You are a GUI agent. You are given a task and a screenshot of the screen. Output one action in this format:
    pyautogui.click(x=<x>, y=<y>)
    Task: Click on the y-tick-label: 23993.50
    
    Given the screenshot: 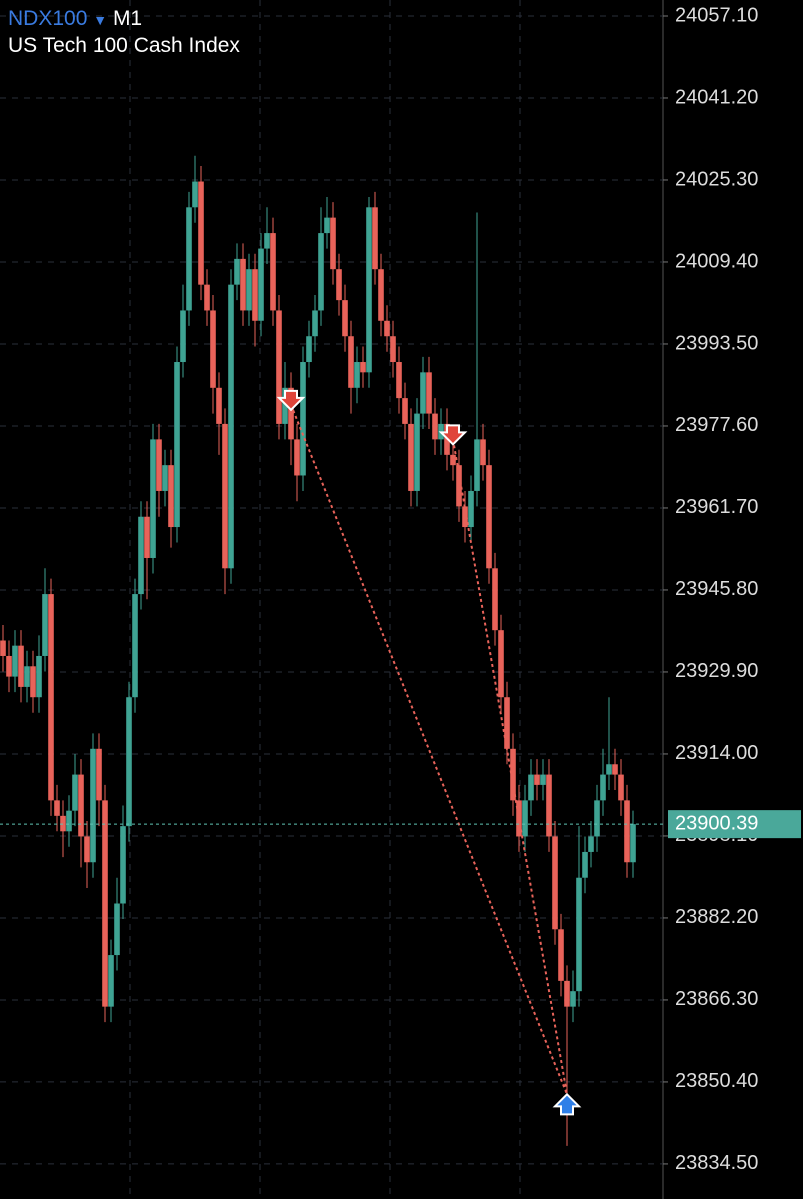 What is the action you would take?
    pyautogui.click(x=716, y=343)
    